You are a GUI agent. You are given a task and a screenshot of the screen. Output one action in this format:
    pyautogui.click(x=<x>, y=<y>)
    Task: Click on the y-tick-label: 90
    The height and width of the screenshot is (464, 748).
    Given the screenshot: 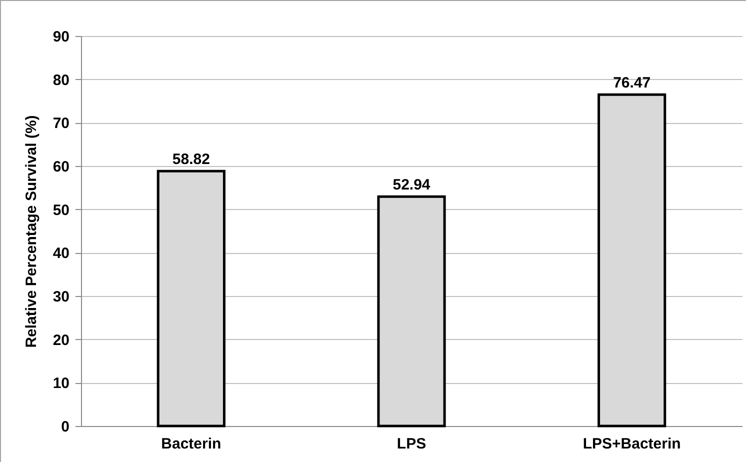 What is the action you would take?
    pyautogui.click(x=61, y=37)
    